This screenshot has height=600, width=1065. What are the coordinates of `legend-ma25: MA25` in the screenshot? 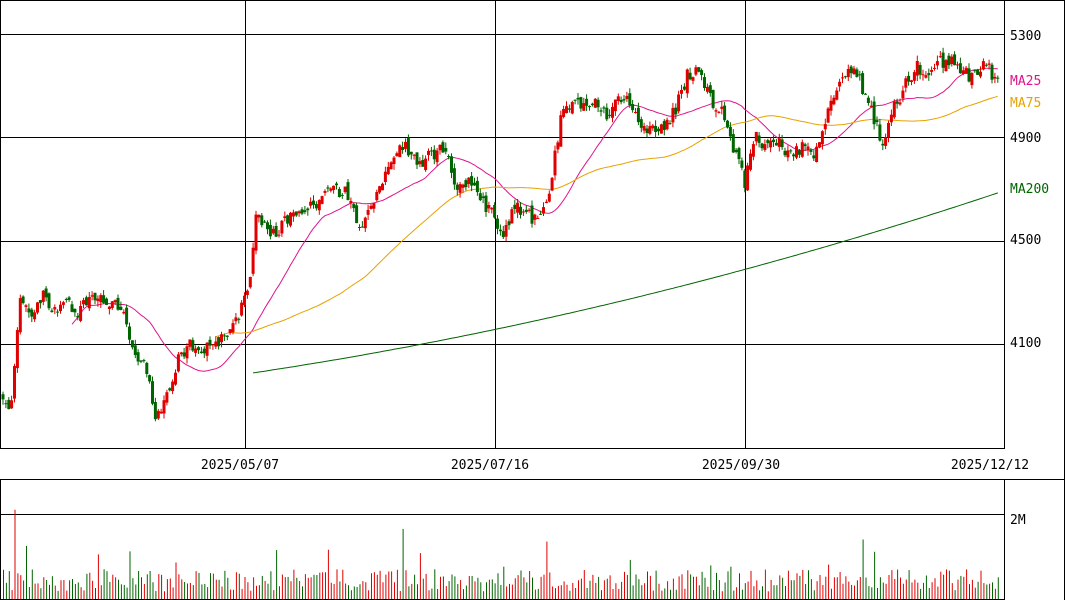 It's located at (1025, 81).